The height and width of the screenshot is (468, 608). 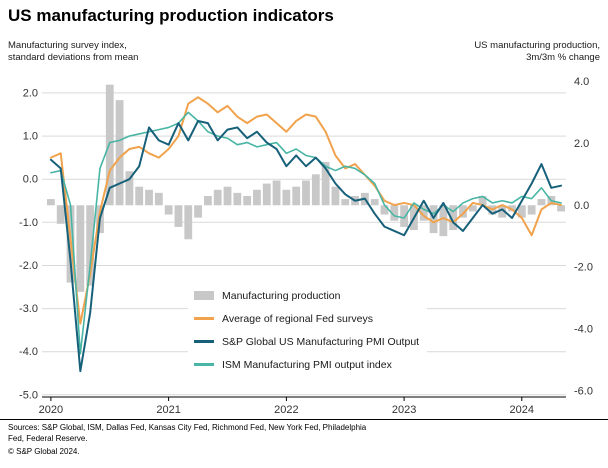 I want to click on svg-text: -5.0, so click(x=28, y=395).